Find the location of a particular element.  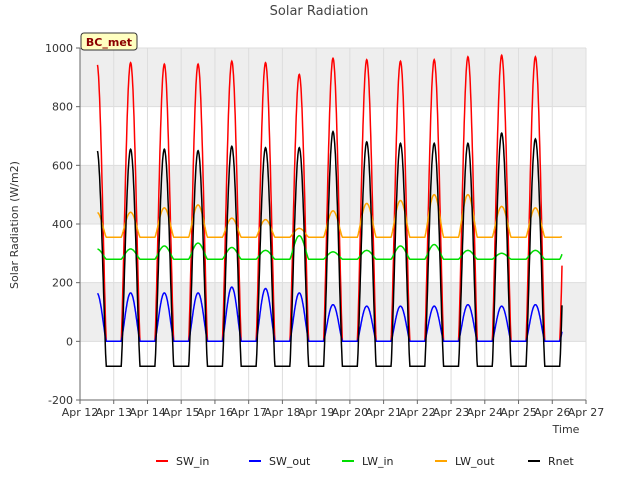

x-tick-label: Apr 19 is located at coordinates (316, 412).